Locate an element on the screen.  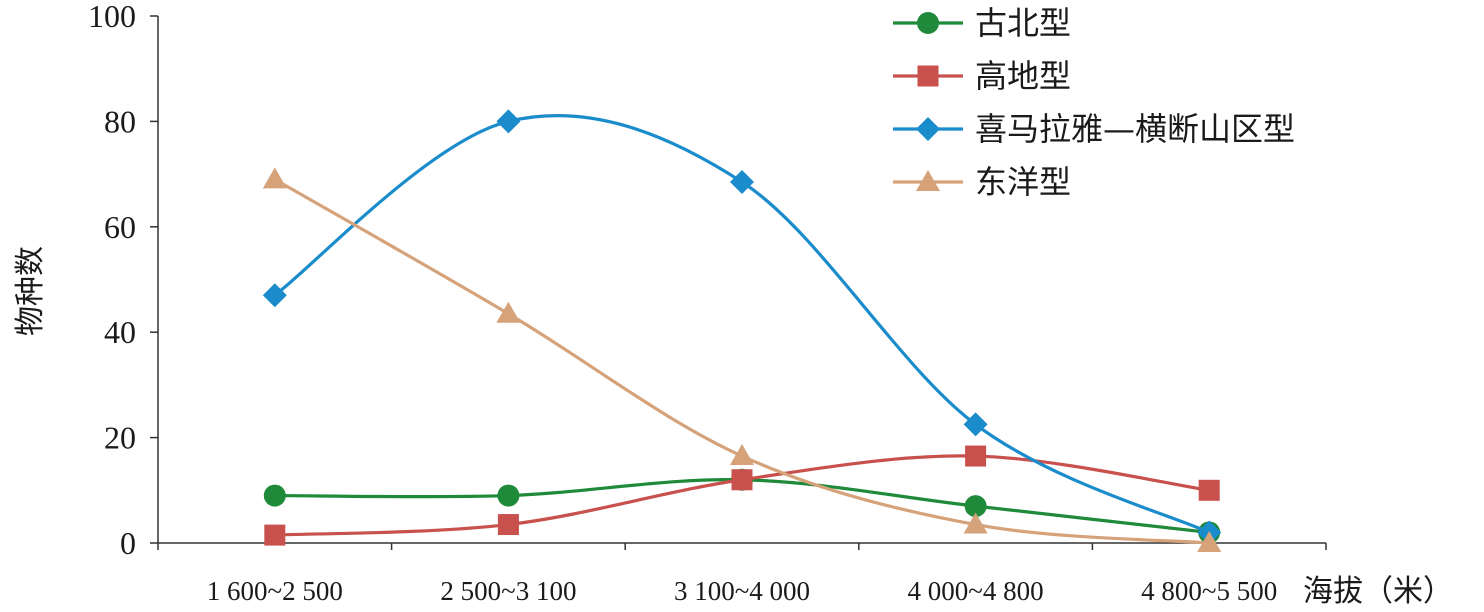
legend-label: 古北型 is located at coordinates (1023, 23).